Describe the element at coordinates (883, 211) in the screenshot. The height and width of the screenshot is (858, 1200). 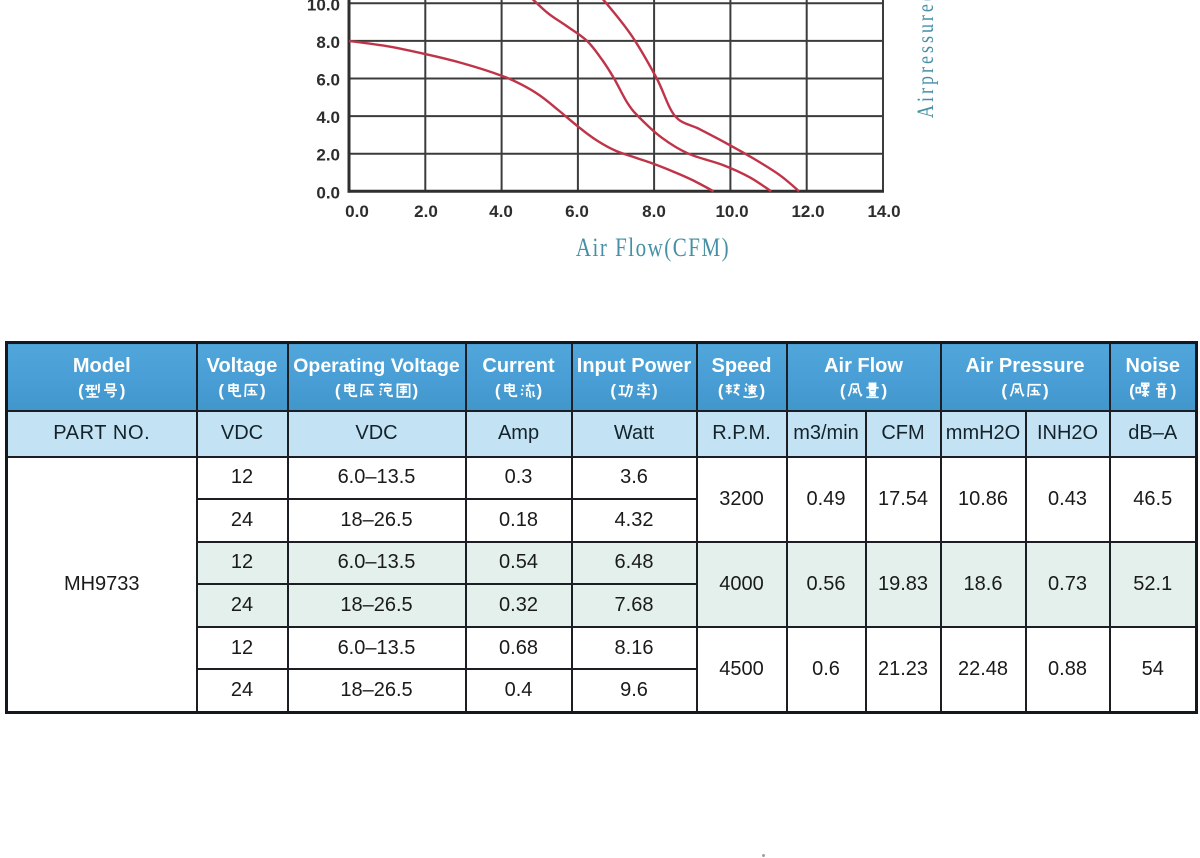
I see `svg-text: 14.0` at that location.